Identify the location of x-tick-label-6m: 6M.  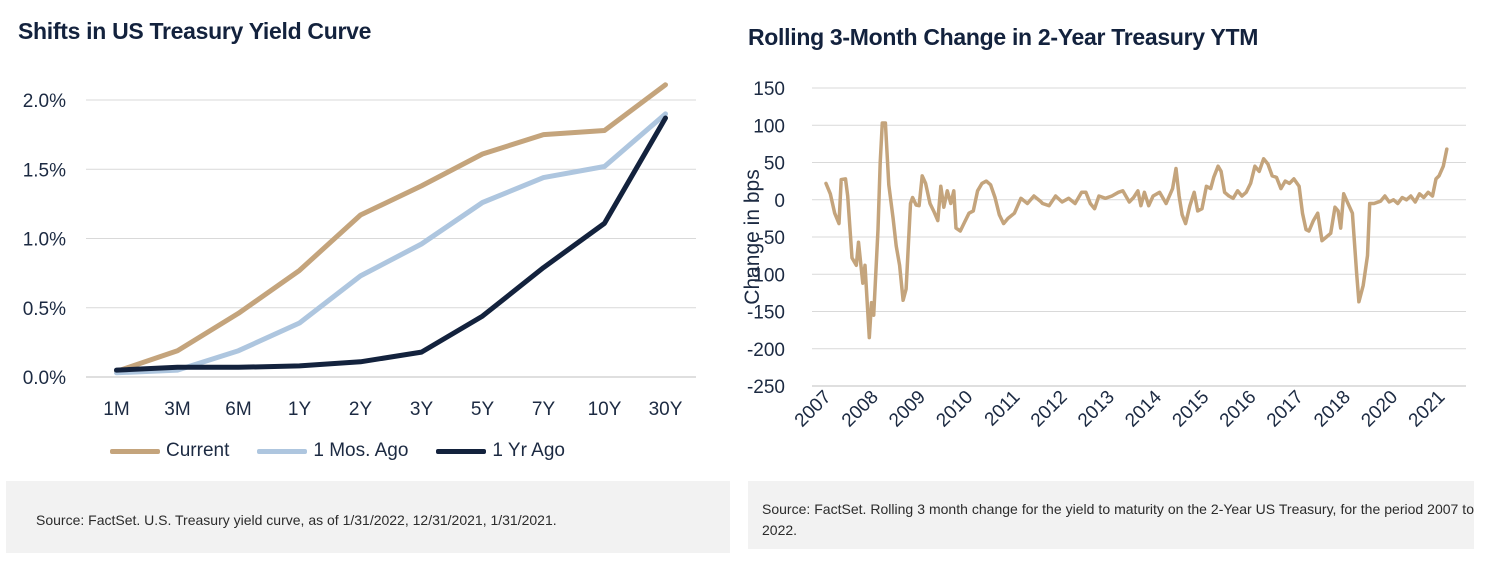
(238, 409).